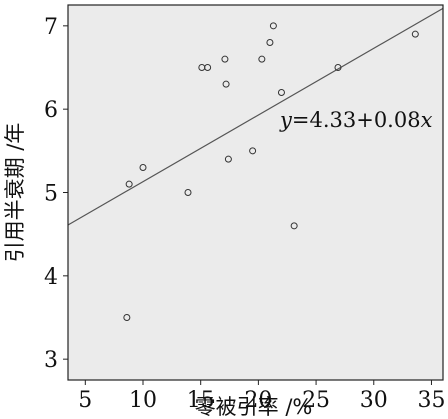 This screenshot has width=448, height=419. What do you see at coordinates (431, 400) in the screenshot?
I see `x-tick-label: 35` at bounding box center [431, 400].